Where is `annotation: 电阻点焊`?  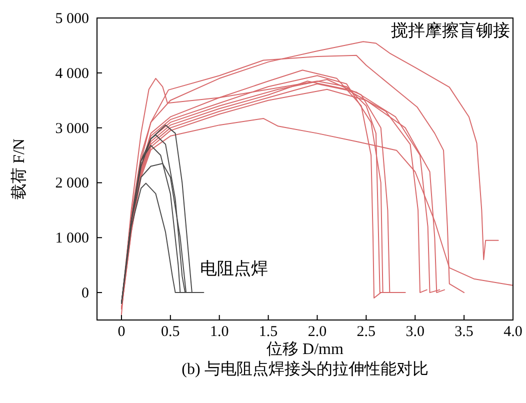 annotation: 电阻点焊 is located at coordinates (234, 268).